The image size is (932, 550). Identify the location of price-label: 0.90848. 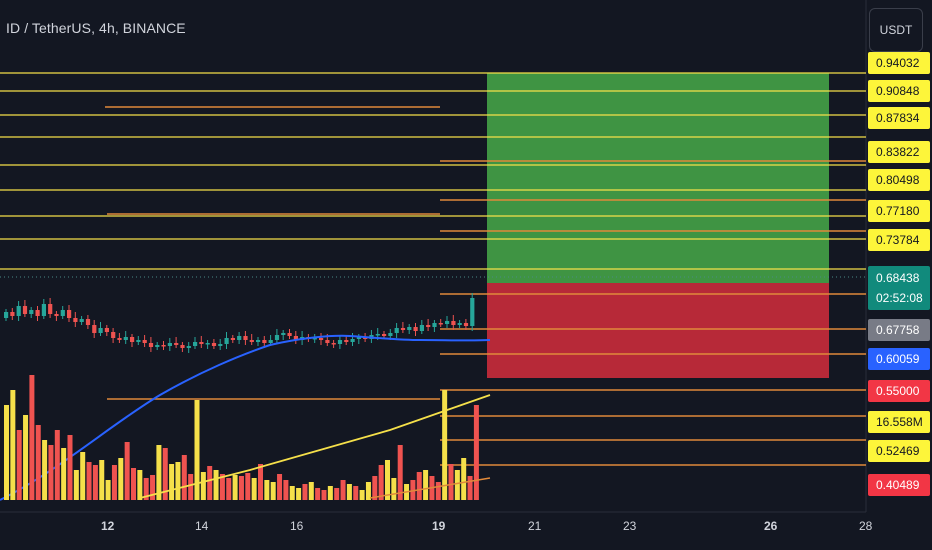
(899, 91).